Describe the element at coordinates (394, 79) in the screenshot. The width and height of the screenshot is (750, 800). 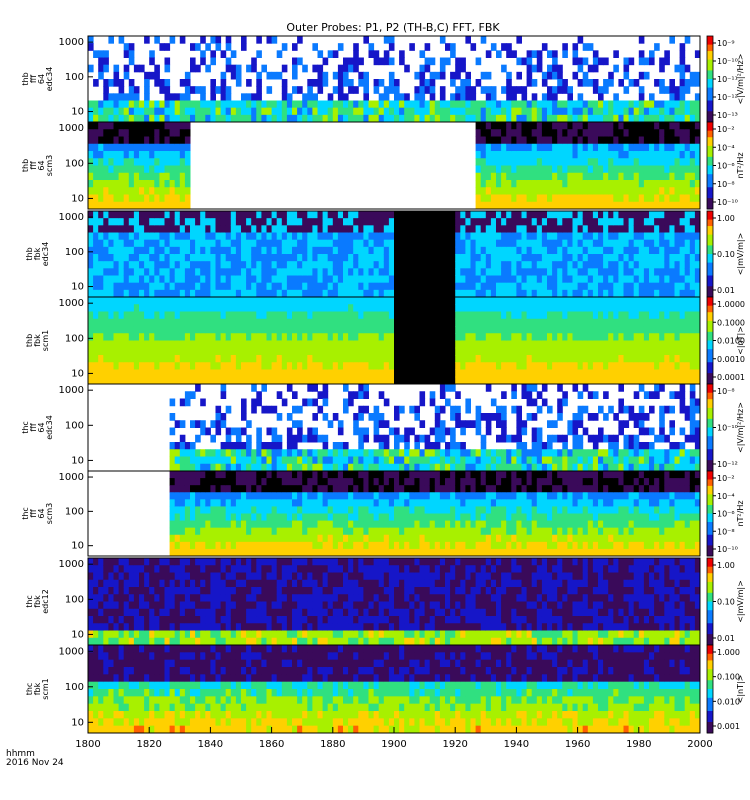
I see `spectrogram-thb-fff64-edc34` at that location.